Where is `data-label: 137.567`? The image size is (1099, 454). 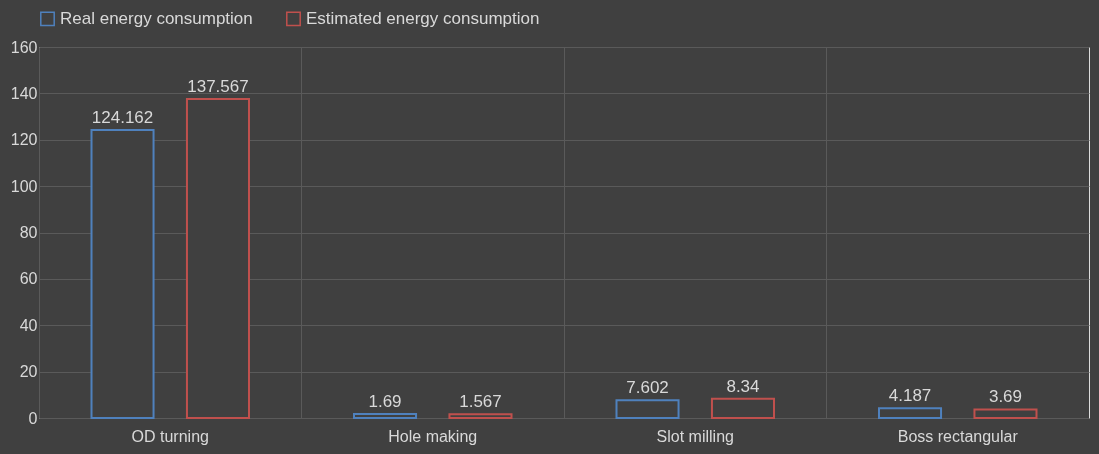
data-label: 137.567 is located at coordinates (218, 87).